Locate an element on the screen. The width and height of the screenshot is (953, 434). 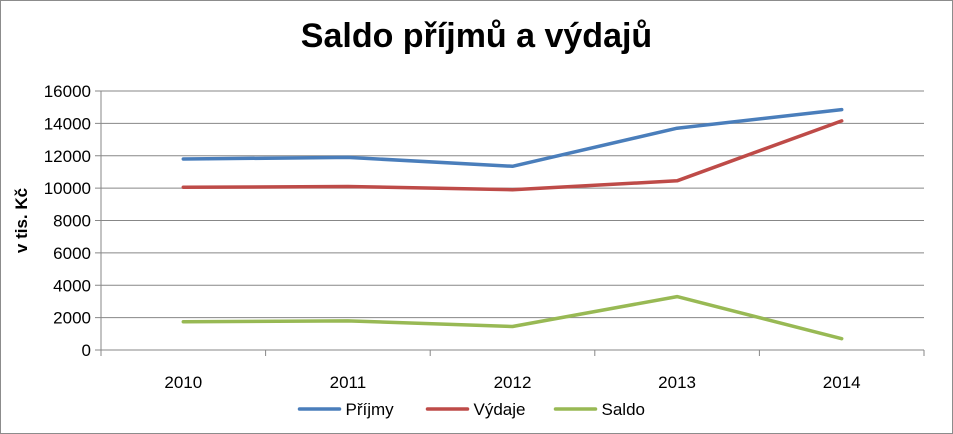
x-tick-label: 2014 is located at coordinates (842, 382).